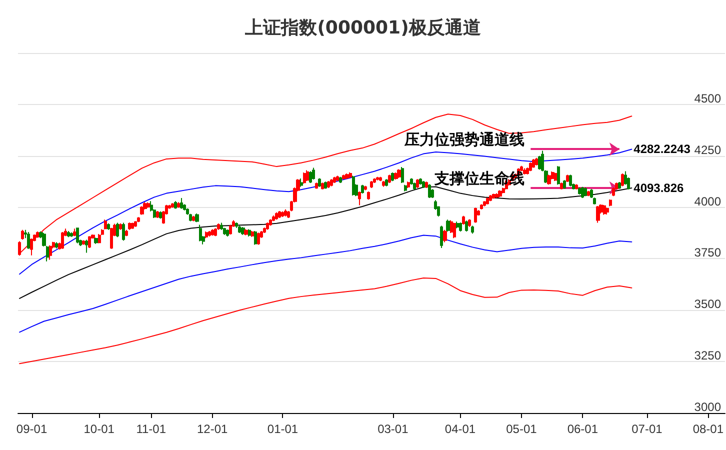 Image resolution: width=726 pixels, height=450 pixels. What do you see at coordinates (212, 429) in the screenshot?
I see `x-tick-label: 12-01` at bounding box center [212, 429].